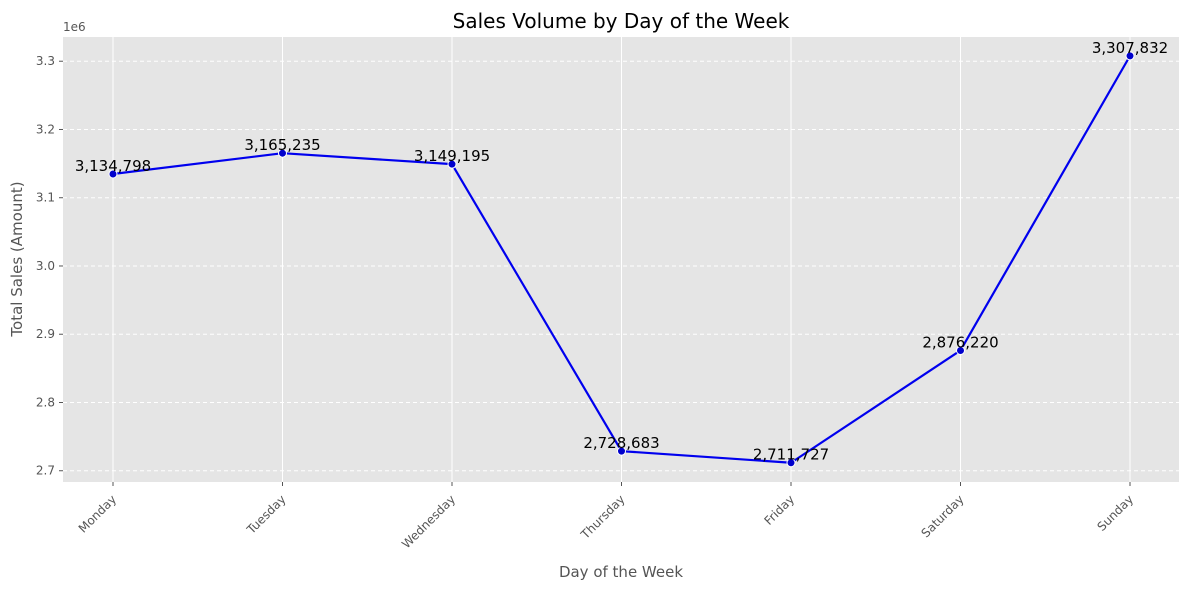 The height and width of the screenshot is (590, 1189). What do you see at coordinates (942, 516) in the screenshot?
I see `x-tick-label: Saturday` at bounding box center [942, 516].